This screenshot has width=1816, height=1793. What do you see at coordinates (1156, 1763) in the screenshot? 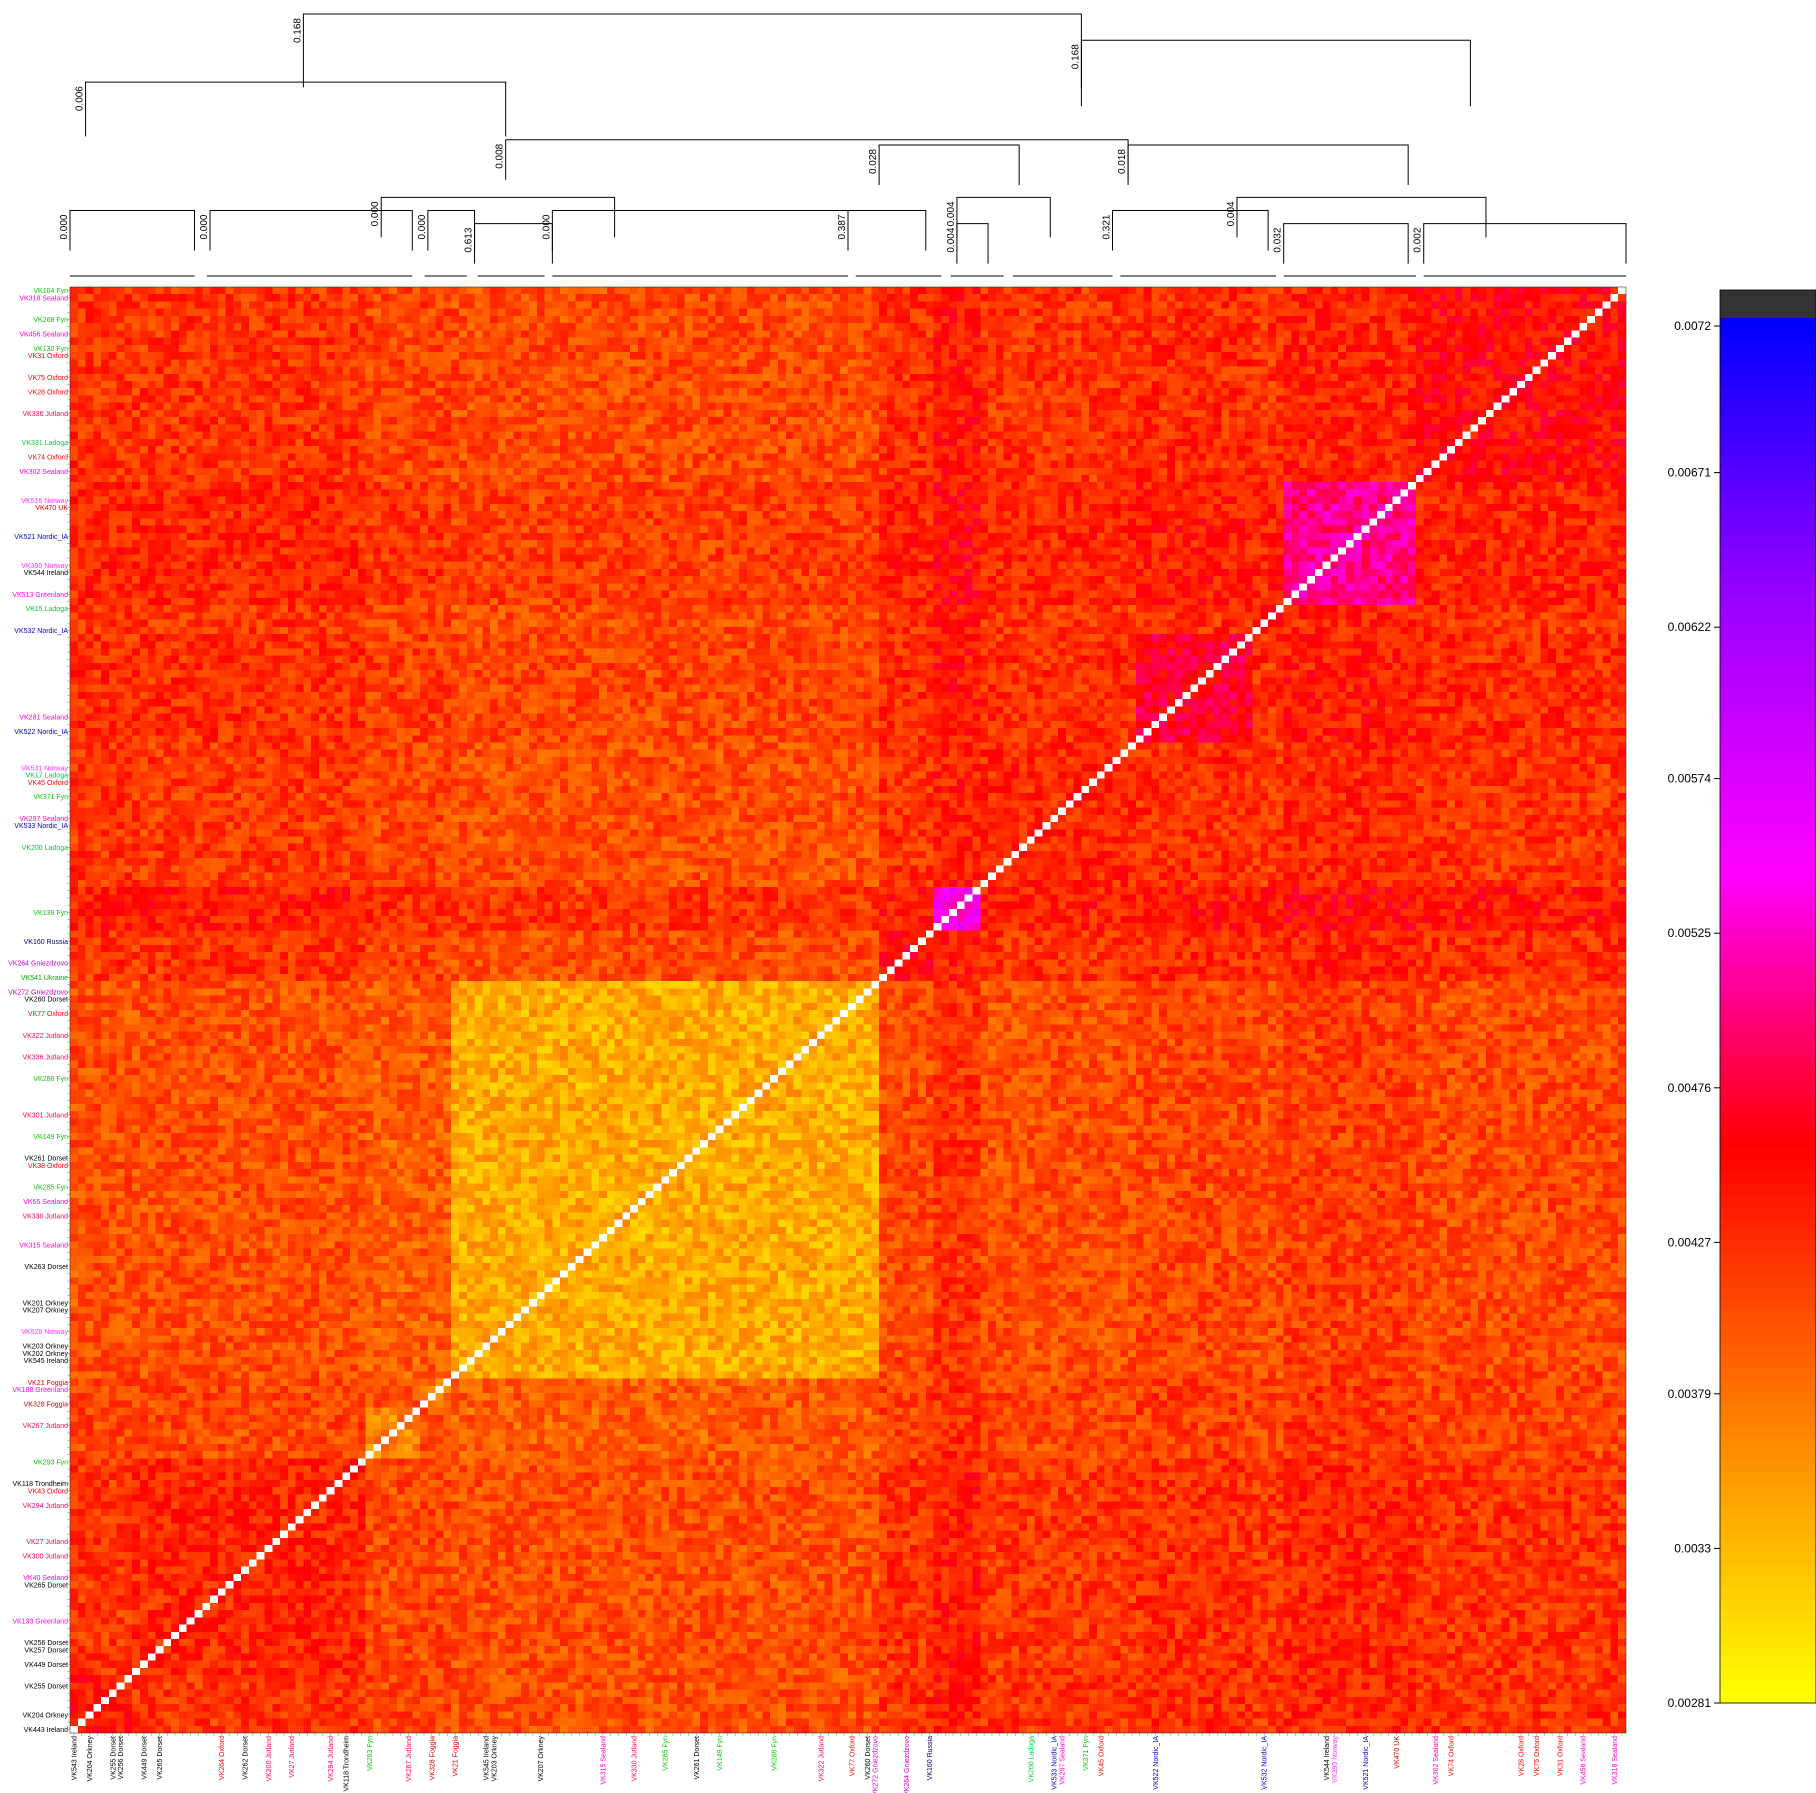
I see `column-label: VK522 Nordic_IA` at bounding box center [1156, 1763].